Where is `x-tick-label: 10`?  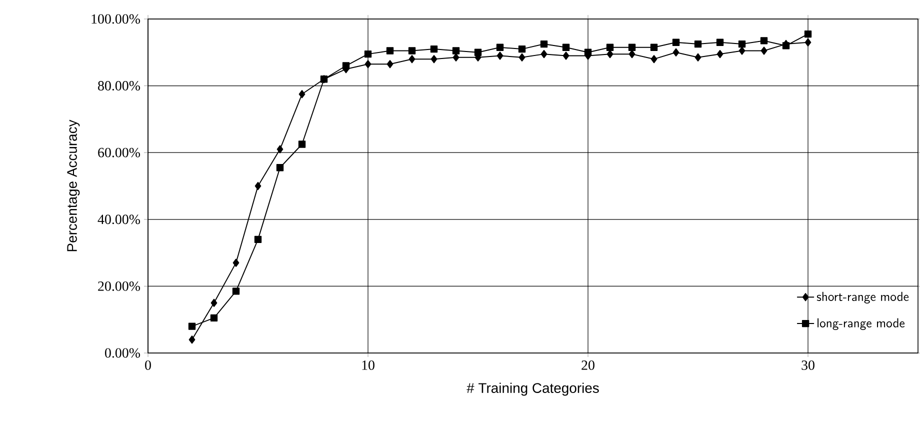
x-tick-label: 10 is located at coordinates (368, 365).